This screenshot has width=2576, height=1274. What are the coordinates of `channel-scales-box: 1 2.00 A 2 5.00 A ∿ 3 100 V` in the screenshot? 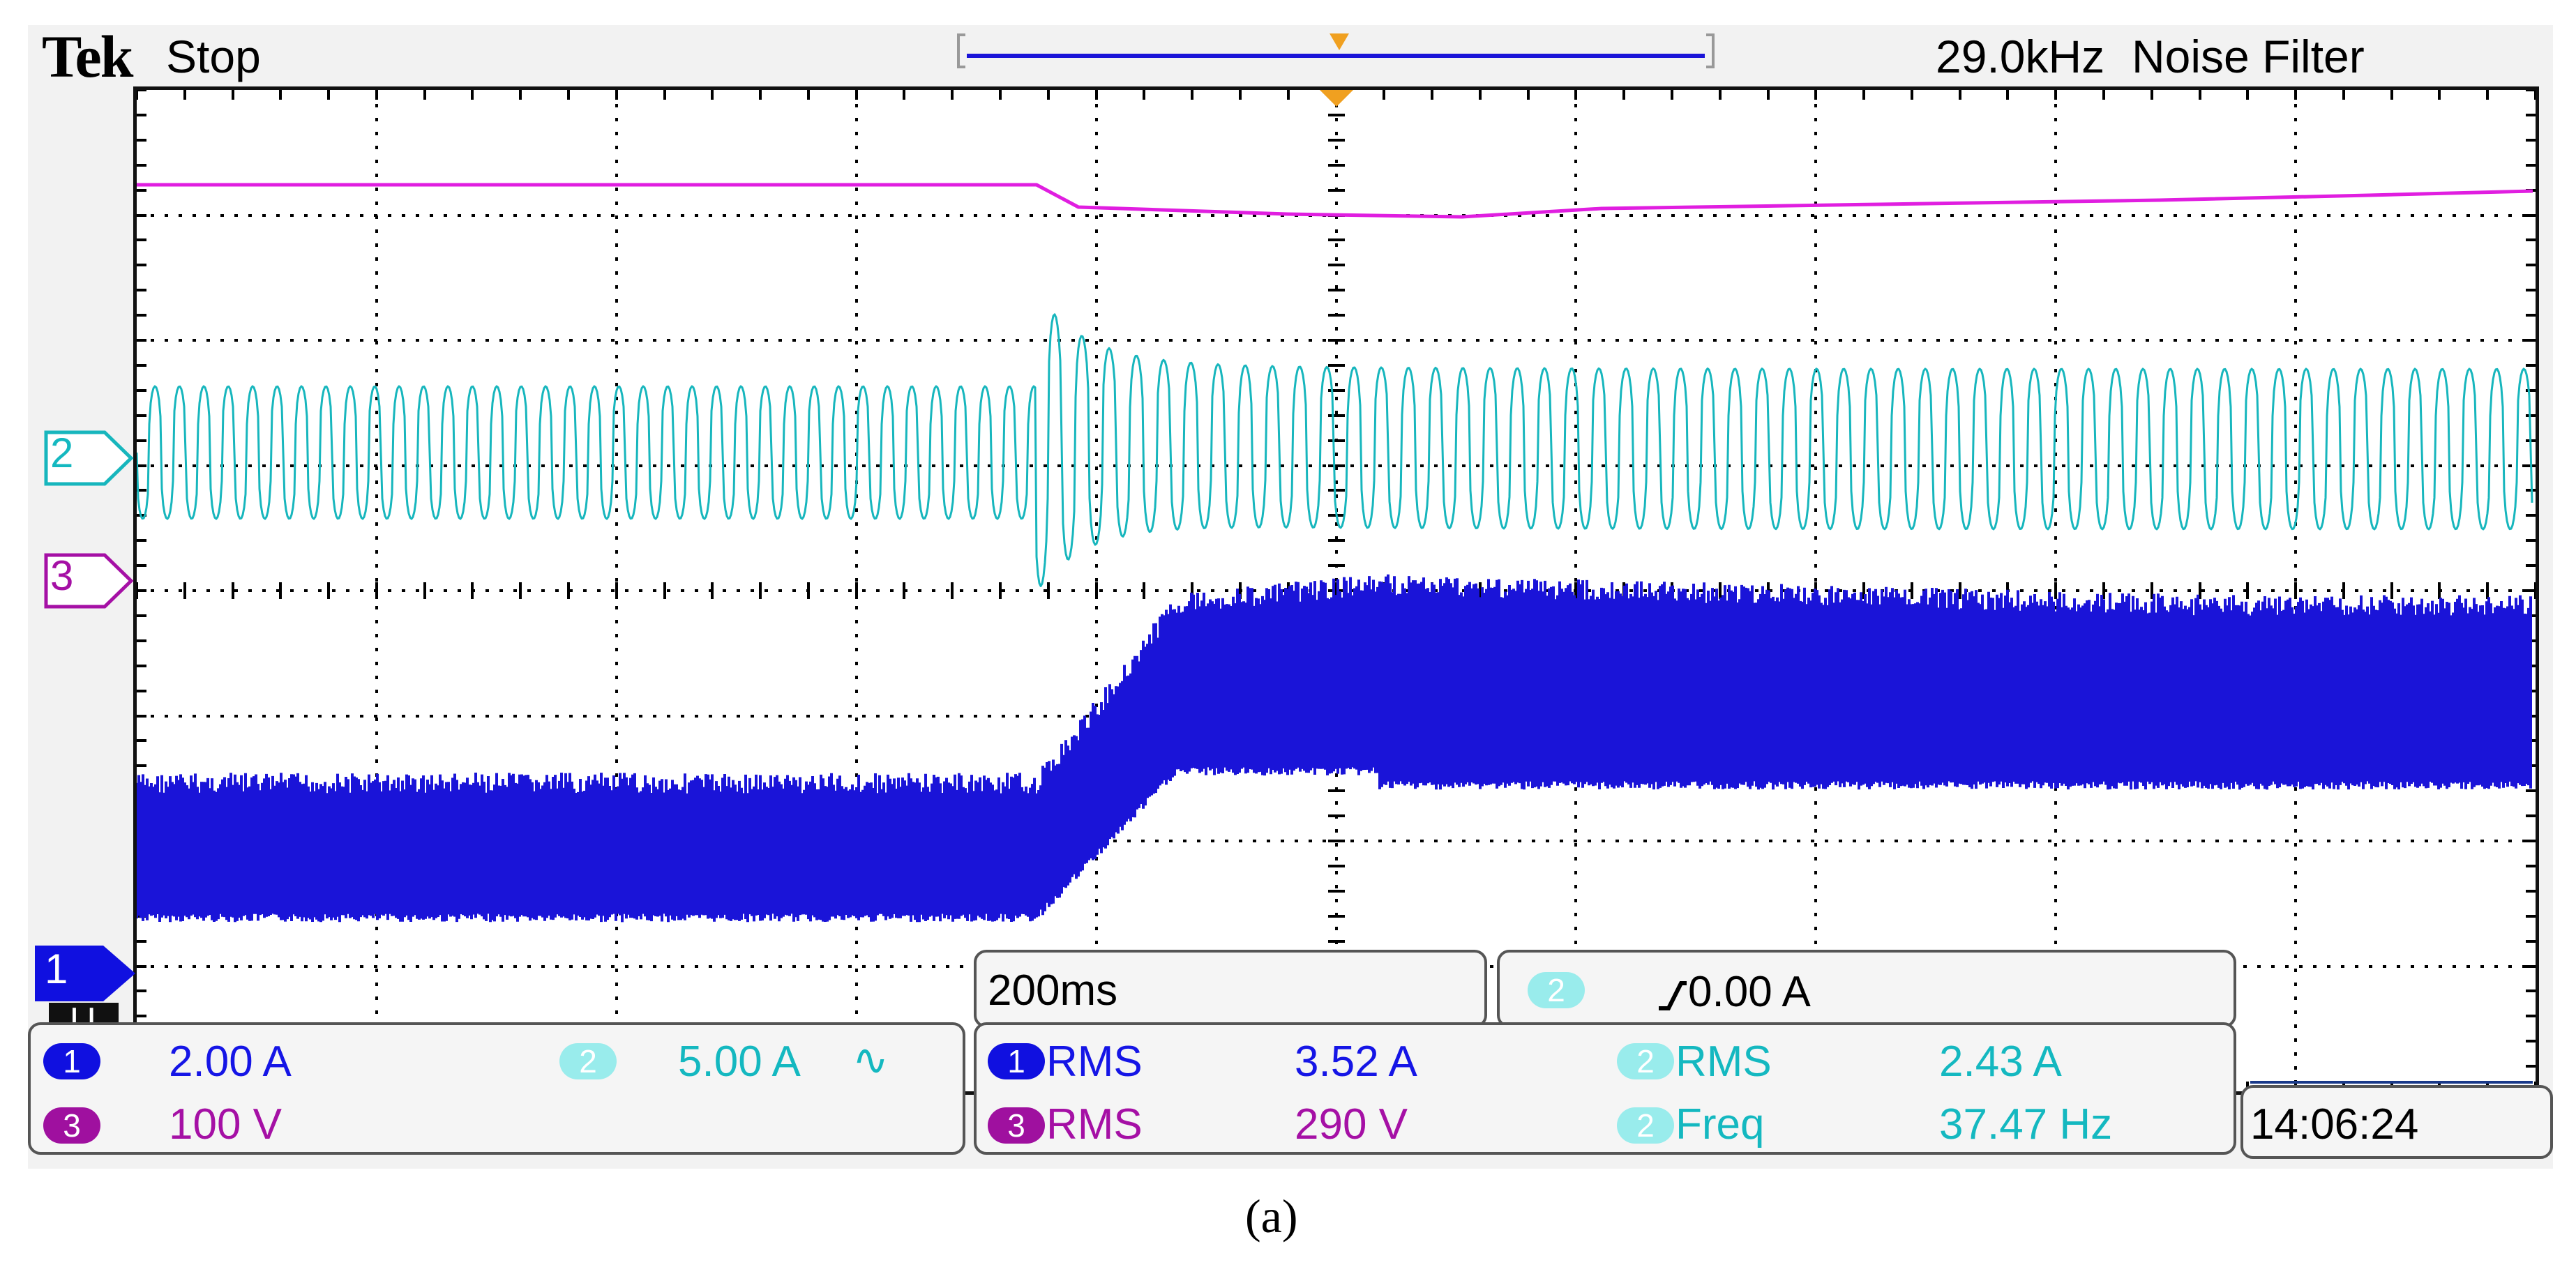 It's located at (496, 1088).